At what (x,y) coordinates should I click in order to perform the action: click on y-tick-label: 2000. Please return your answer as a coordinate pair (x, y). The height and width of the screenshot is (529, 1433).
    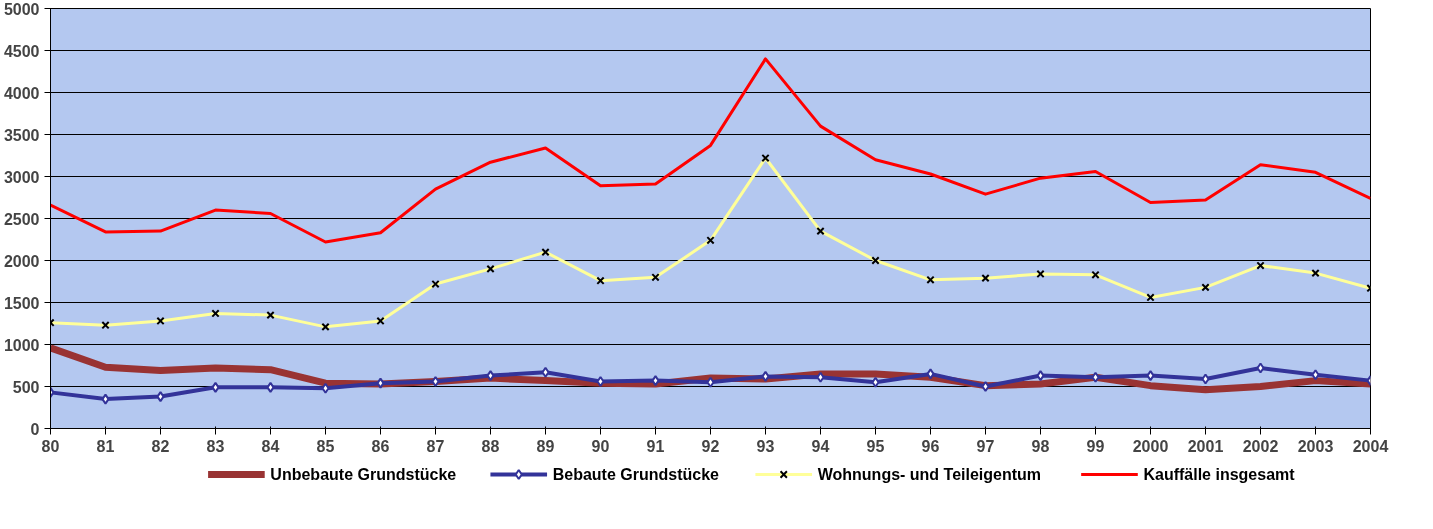
    Looking at the image, I should click on (21, 261).